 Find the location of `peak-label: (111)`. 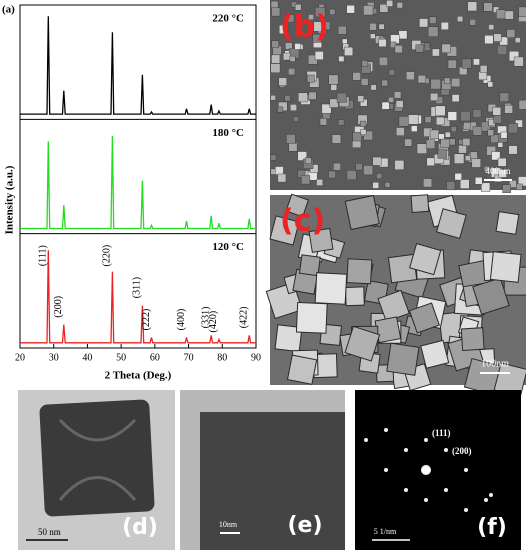

peak-label: (111) is located at coordinates (43, 255).